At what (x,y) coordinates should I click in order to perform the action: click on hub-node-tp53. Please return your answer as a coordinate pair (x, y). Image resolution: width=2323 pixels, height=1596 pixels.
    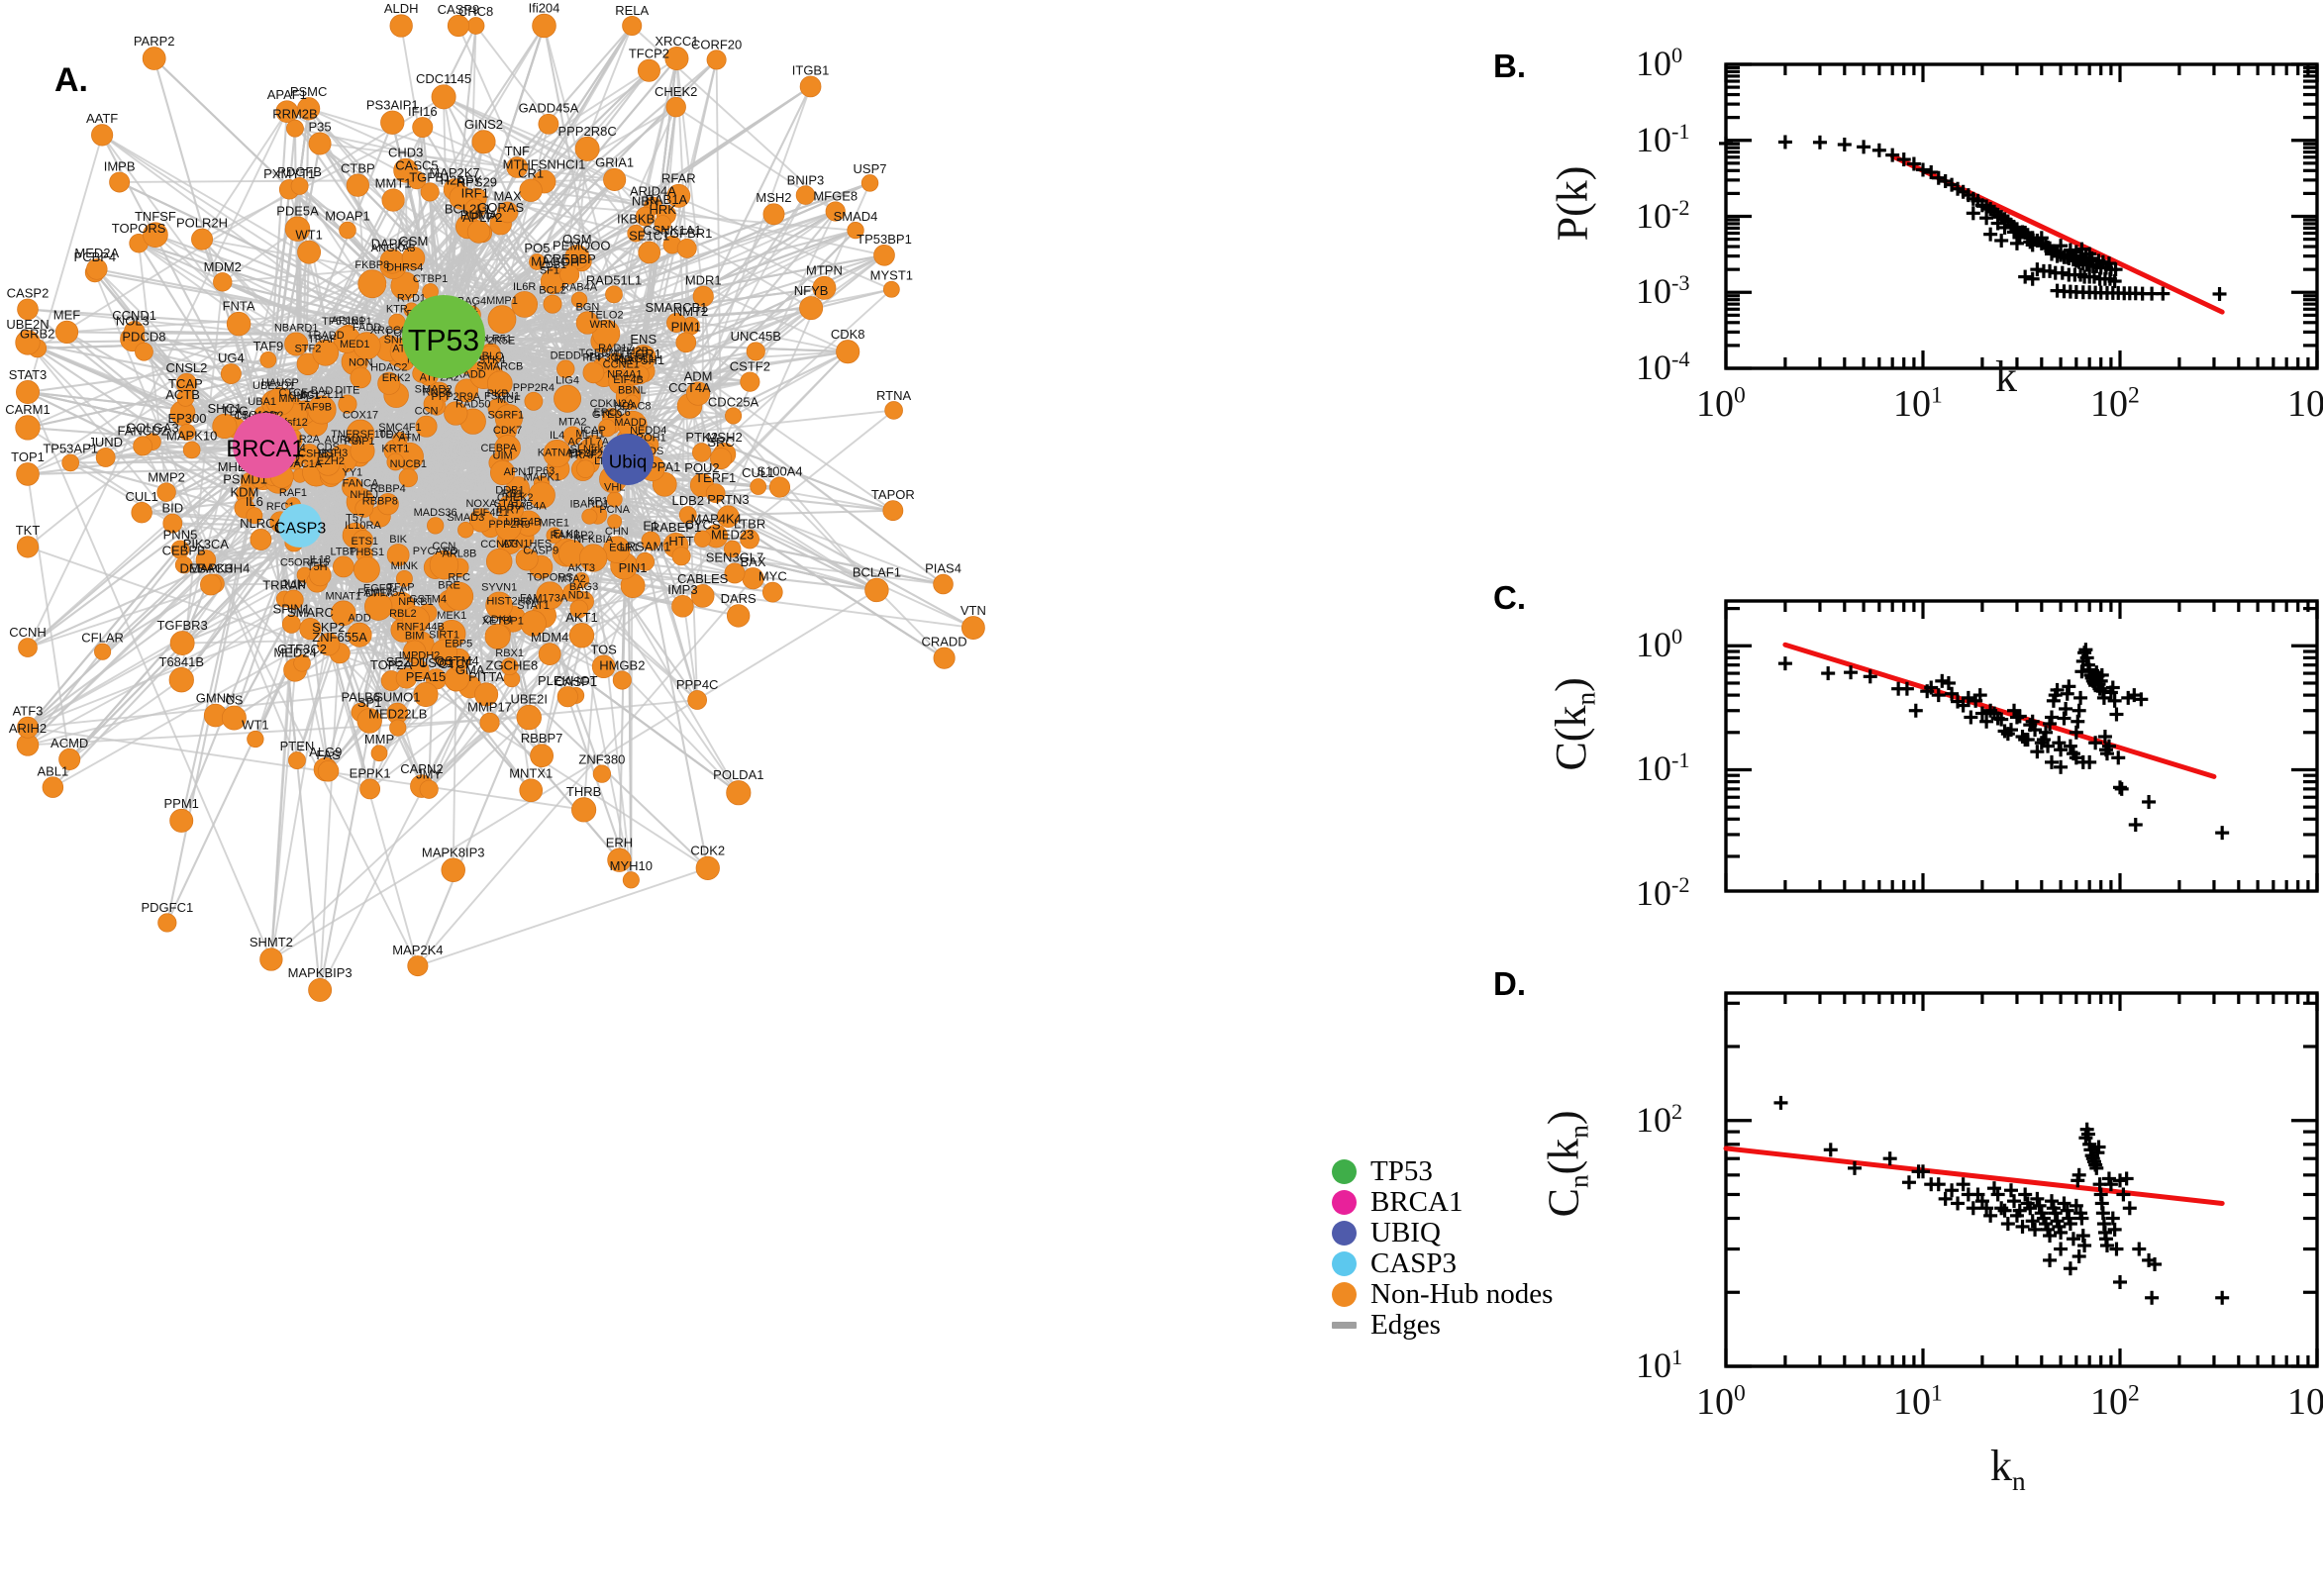
    Looking at the image, I should click on (443, 337).